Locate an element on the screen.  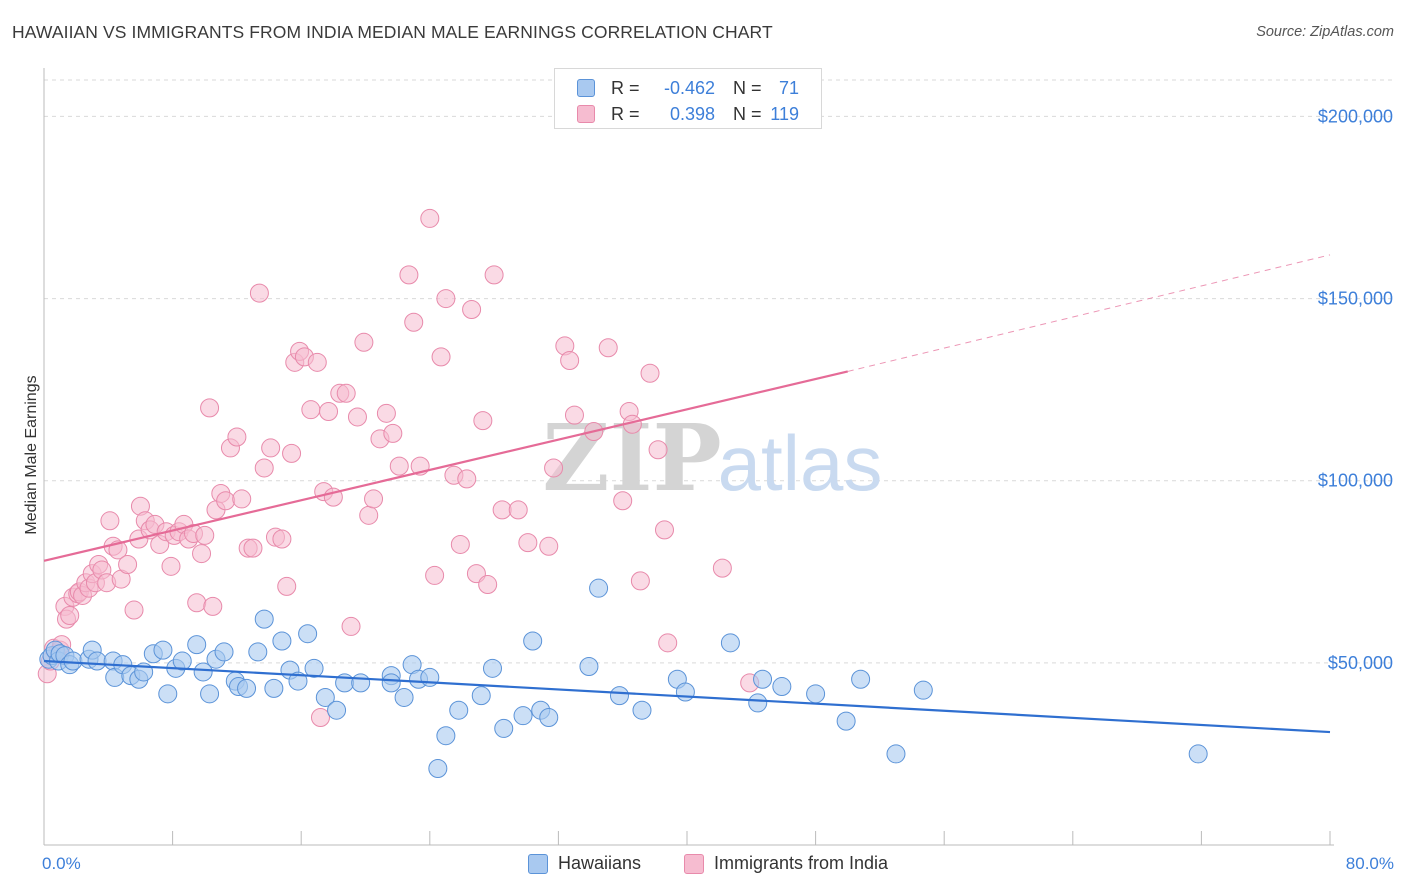
legend-r-value: -0.462 is located at coordinates (689, 88).